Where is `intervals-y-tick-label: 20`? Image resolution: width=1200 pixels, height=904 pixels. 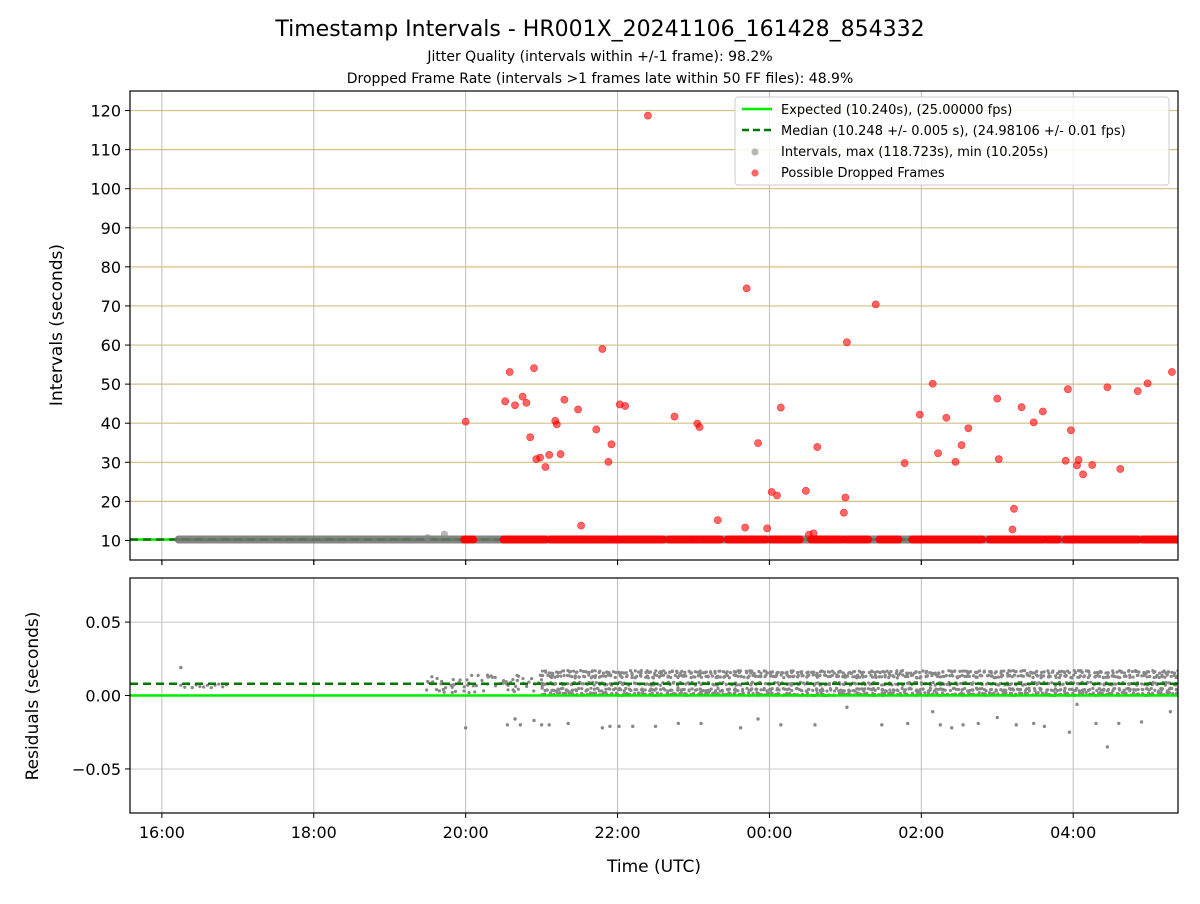 intervals-y-tick-label: 20 is located at coordinates (111, 501).